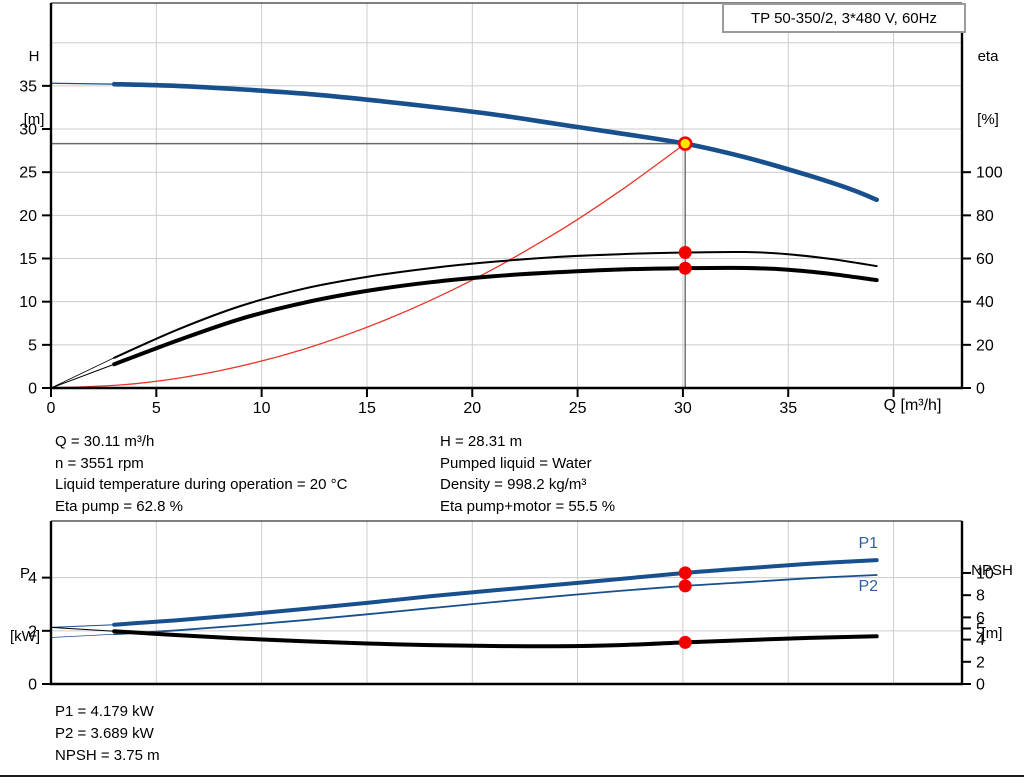  Describe the element at coordinates (32, 578) in the screenshot. I see `tick-label-left: 4` at that location.